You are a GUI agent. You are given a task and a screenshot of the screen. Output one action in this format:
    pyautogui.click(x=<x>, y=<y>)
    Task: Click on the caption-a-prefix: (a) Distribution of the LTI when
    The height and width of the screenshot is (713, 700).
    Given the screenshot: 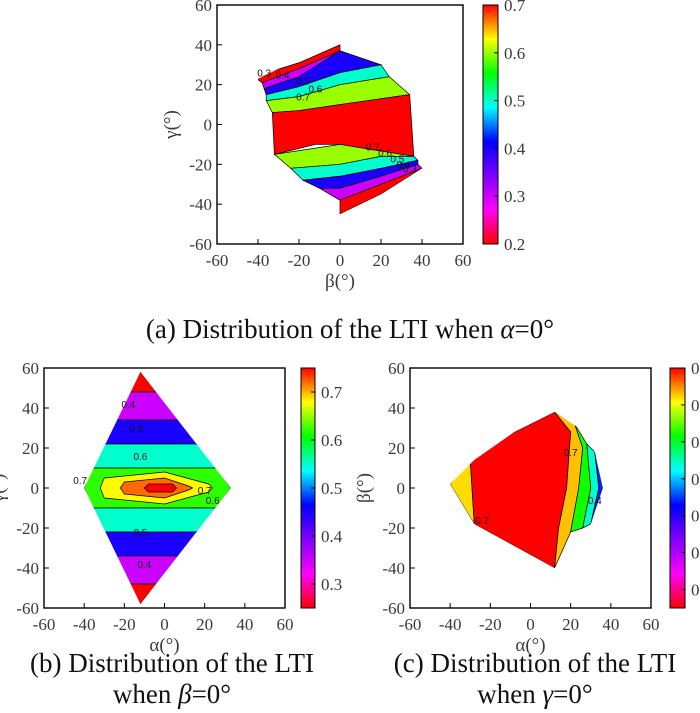 What is the action you would take?
    pyautogui.click(x=323, y=329)
    